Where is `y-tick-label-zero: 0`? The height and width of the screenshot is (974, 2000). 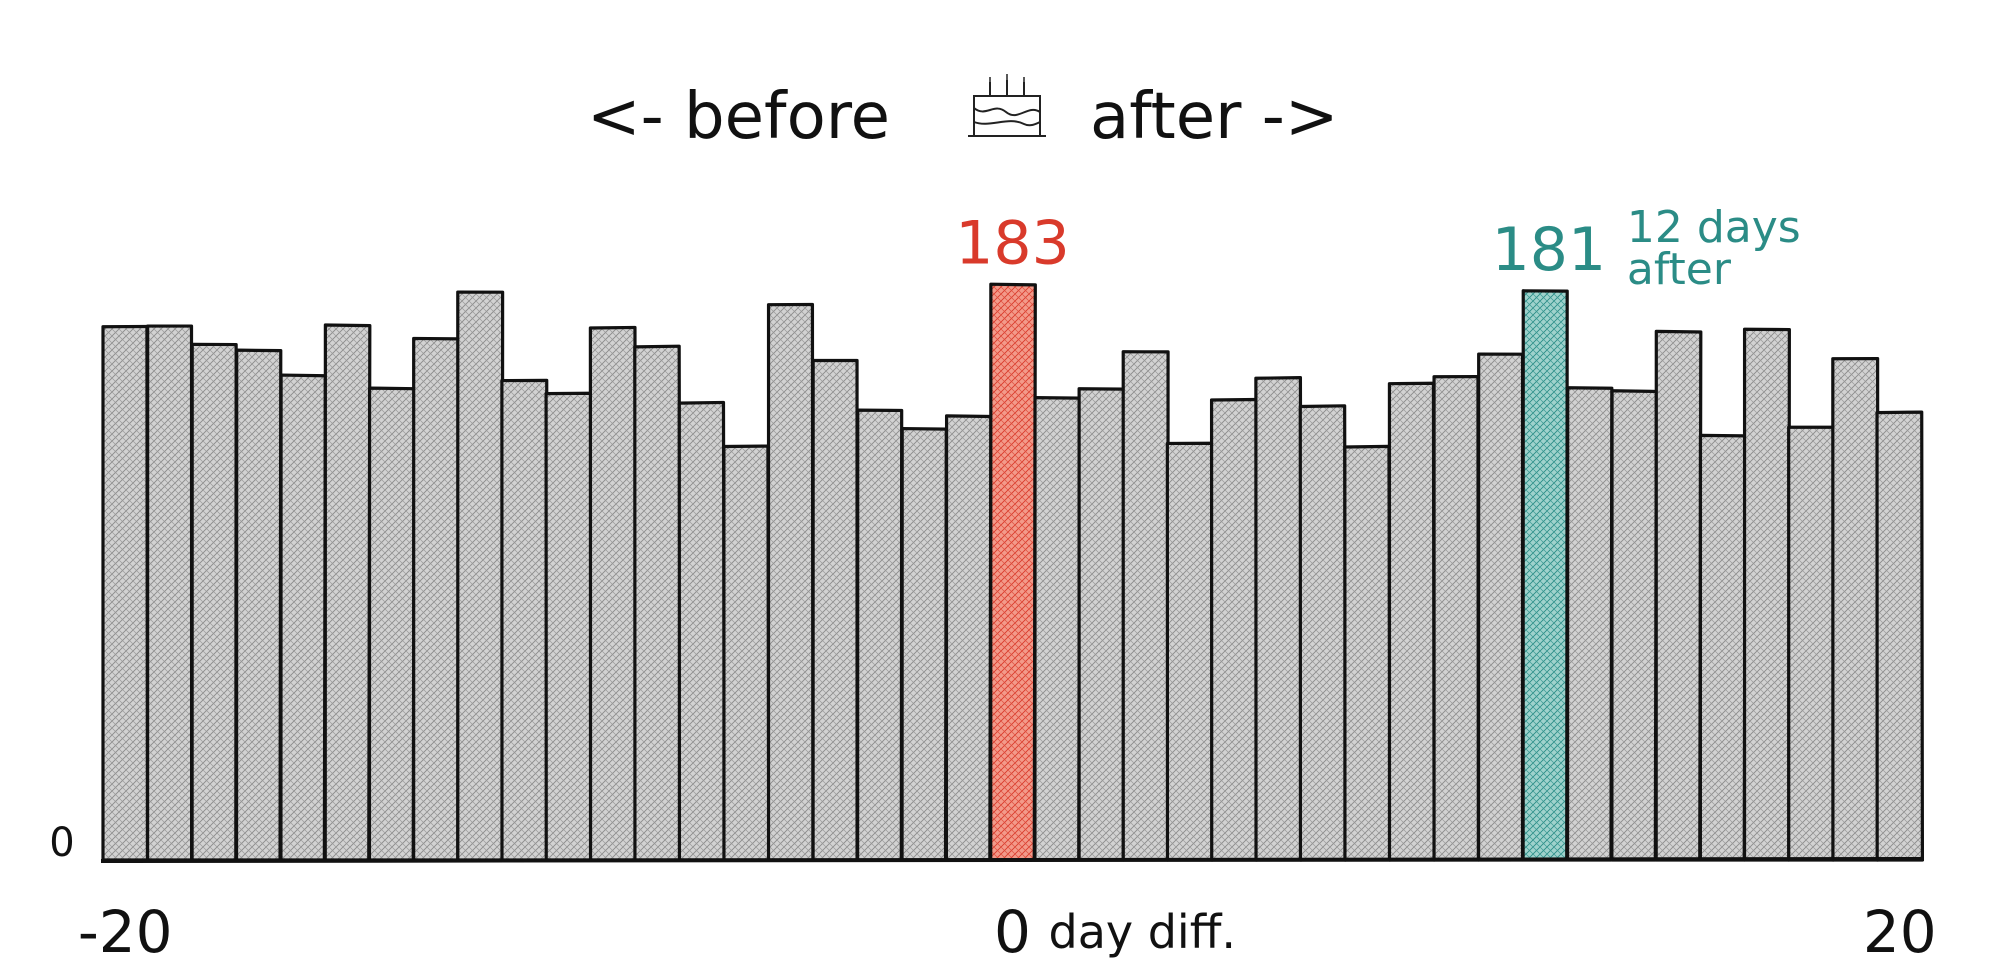 y-tick-label-zero: 0 is located at coordinates (61, 843).